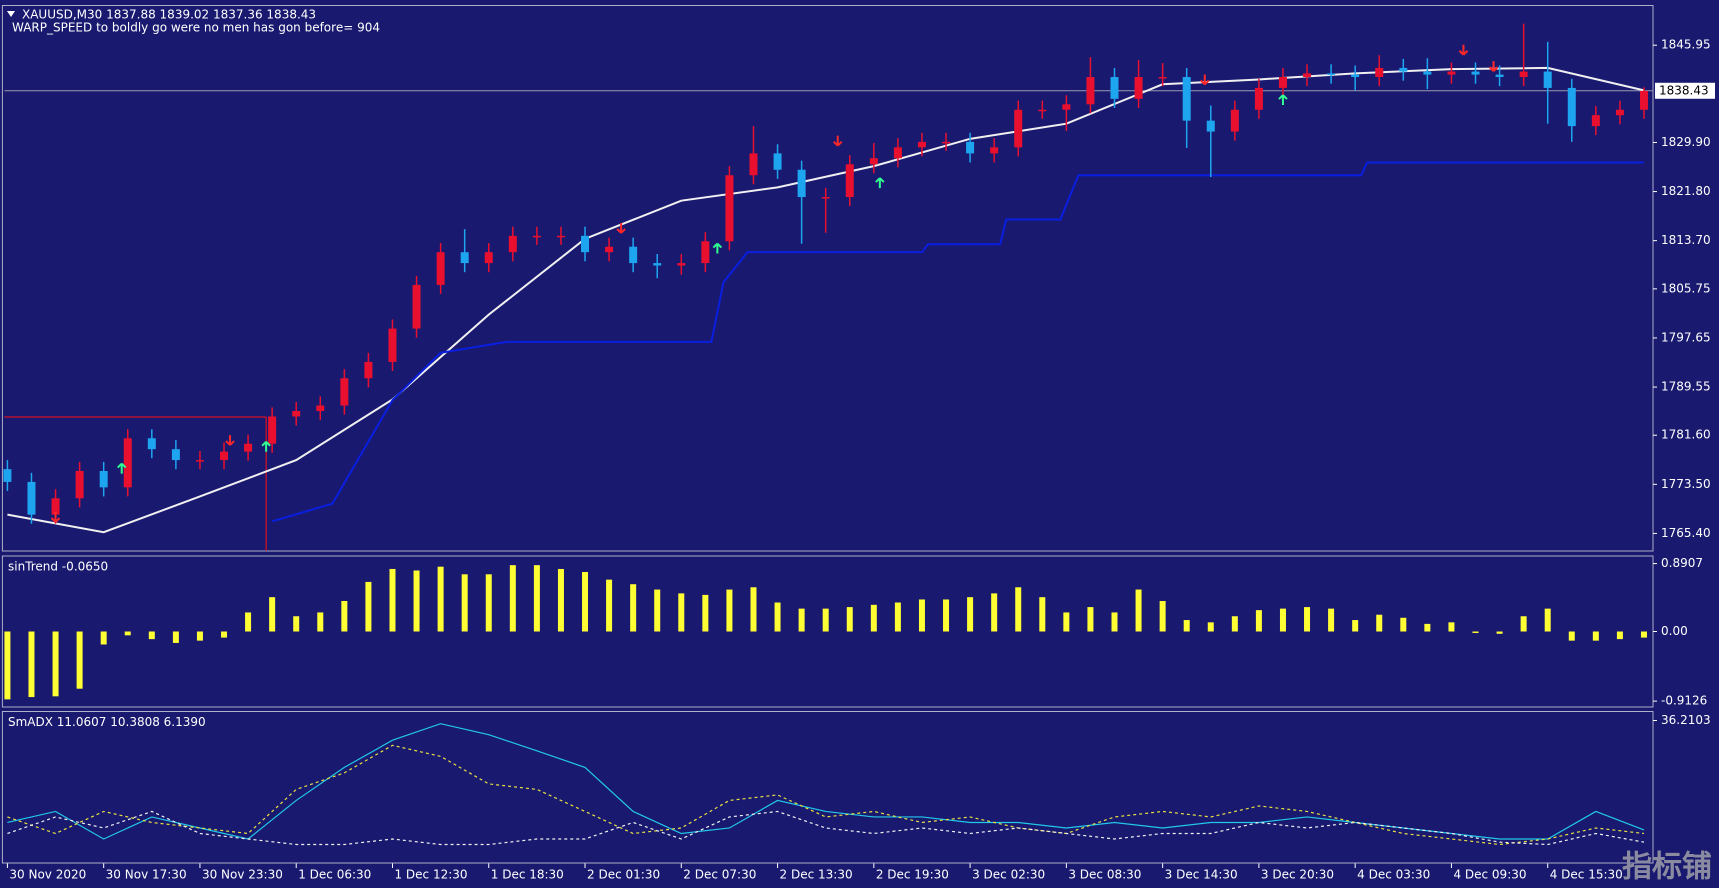 The width and height of the screenshot is (1719, 888). What do you see at coordinates (623, 875) in the screenshot?
I see `x-tick-label: 2 Dec 01:30` at bounding box center [623, 875].